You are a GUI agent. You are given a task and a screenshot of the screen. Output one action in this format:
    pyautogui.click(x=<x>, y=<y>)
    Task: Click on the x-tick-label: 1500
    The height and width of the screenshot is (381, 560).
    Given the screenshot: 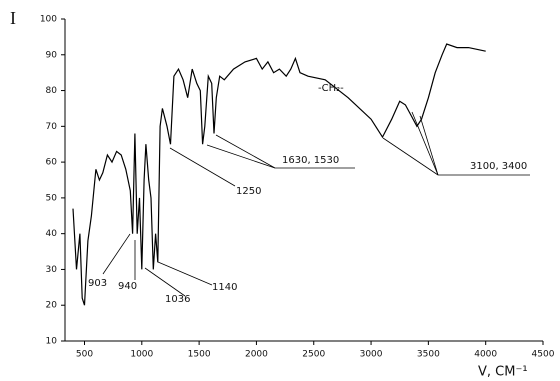 What is the action you would take?
    pyautogui.click(x=199, y=355)
    